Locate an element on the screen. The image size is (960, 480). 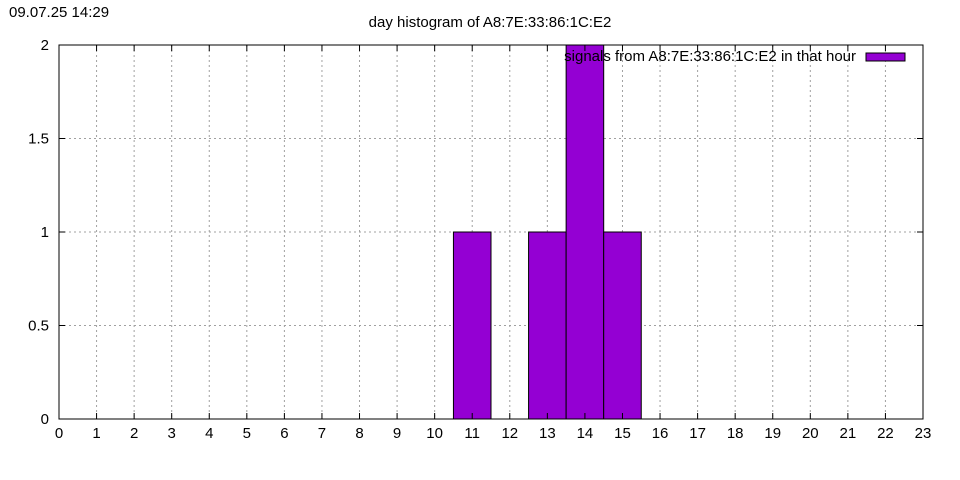
x-tick-label: 20 is located at coordinates (810, 433).